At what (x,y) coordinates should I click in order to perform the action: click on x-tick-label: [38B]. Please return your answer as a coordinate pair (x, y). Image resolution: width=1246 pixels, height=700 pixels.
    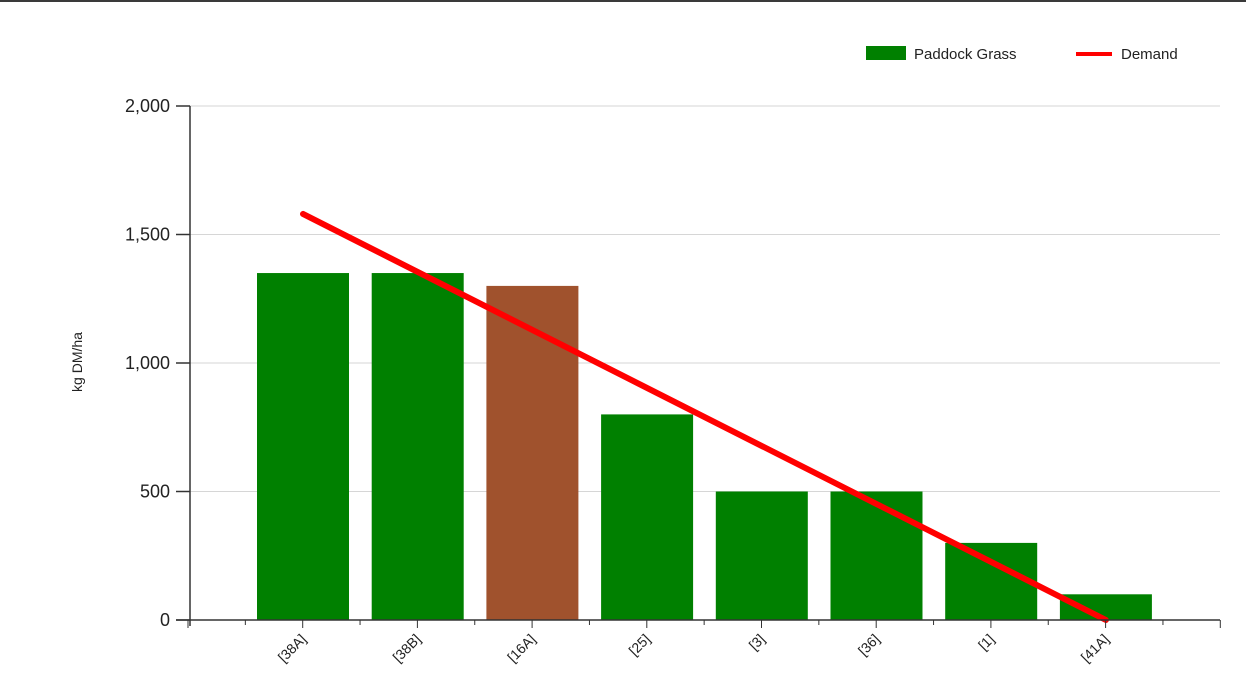
    Looking at the image, I should click on (406, 648).